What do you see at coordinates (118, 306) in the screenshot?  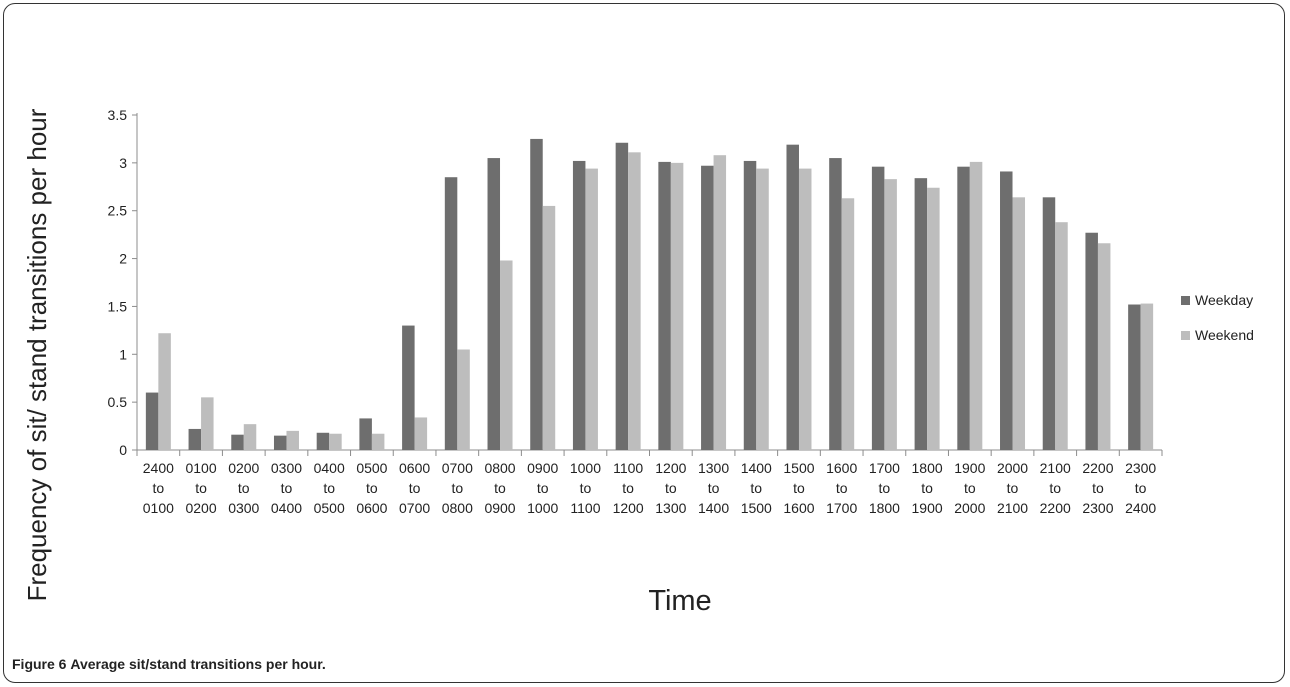 I see `y-tick-label: 1.5` at bounding box center [118, 306].